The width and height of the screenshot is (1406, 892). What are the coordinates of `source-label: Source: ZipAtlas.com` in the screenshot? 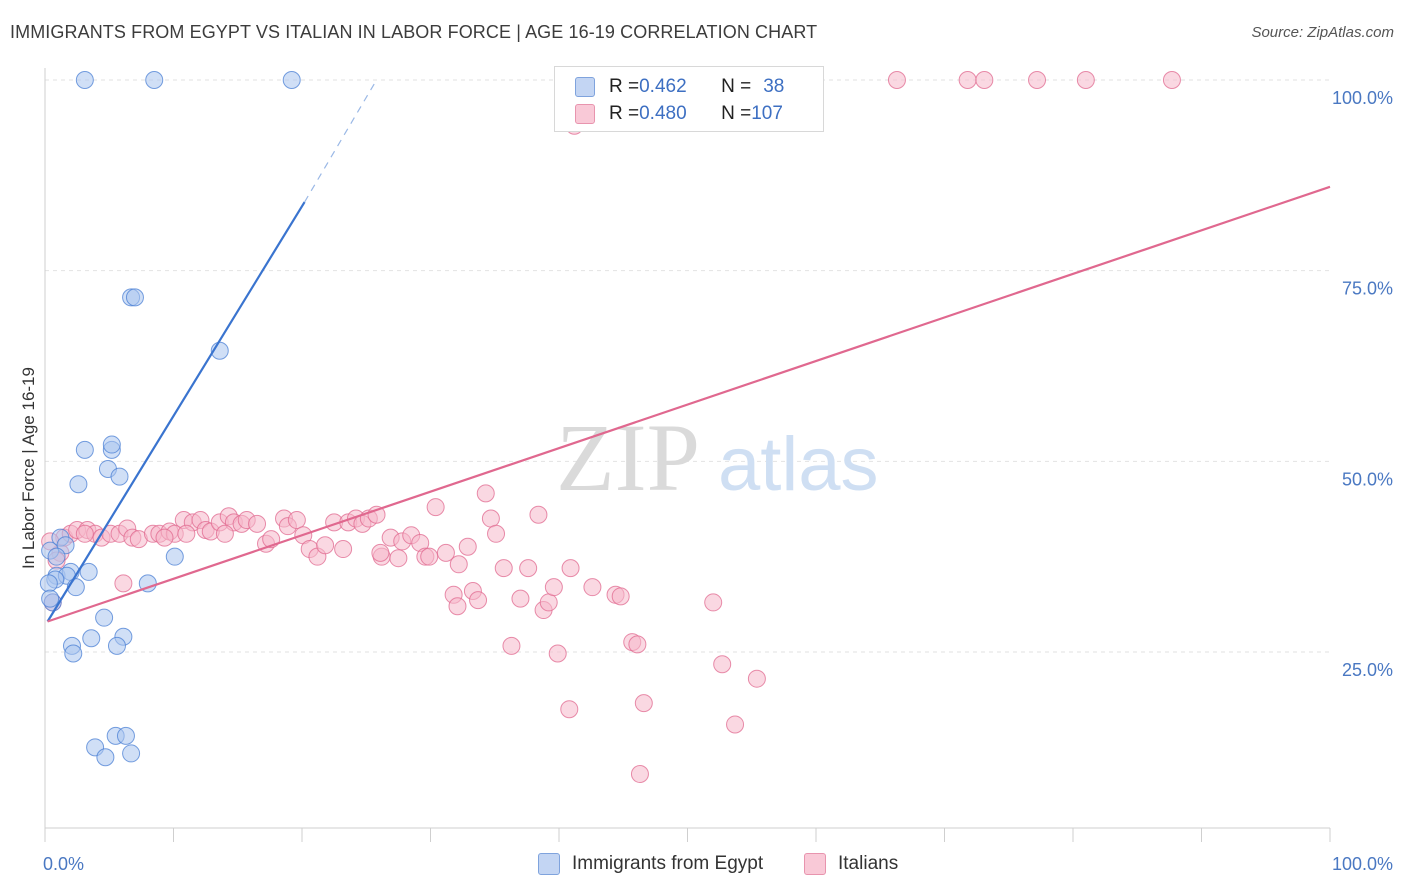 It's located at (1322, 32).